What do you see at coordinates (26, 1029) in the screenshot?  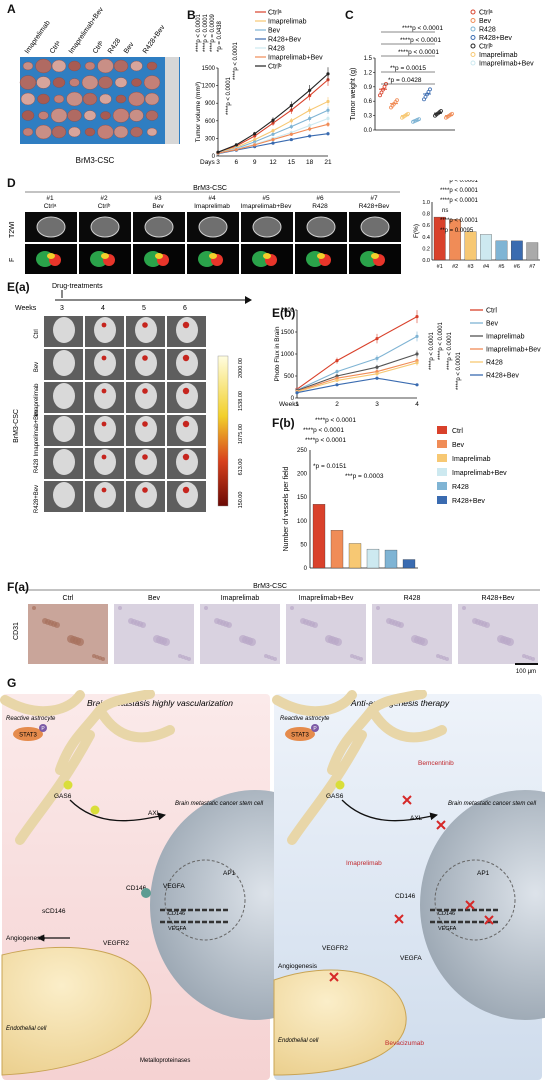 I see `left-endo-label: Endothelial cell` at bounding box center [26, 1029].